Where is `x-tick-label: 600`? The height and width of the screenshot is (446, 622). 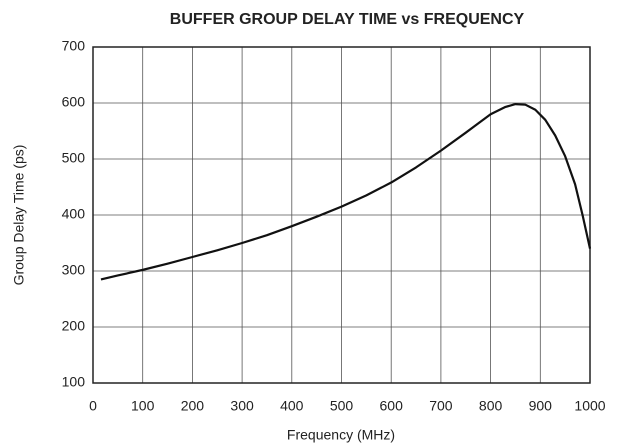
x-tick-label: 600 is located at coordinates (392, 406).